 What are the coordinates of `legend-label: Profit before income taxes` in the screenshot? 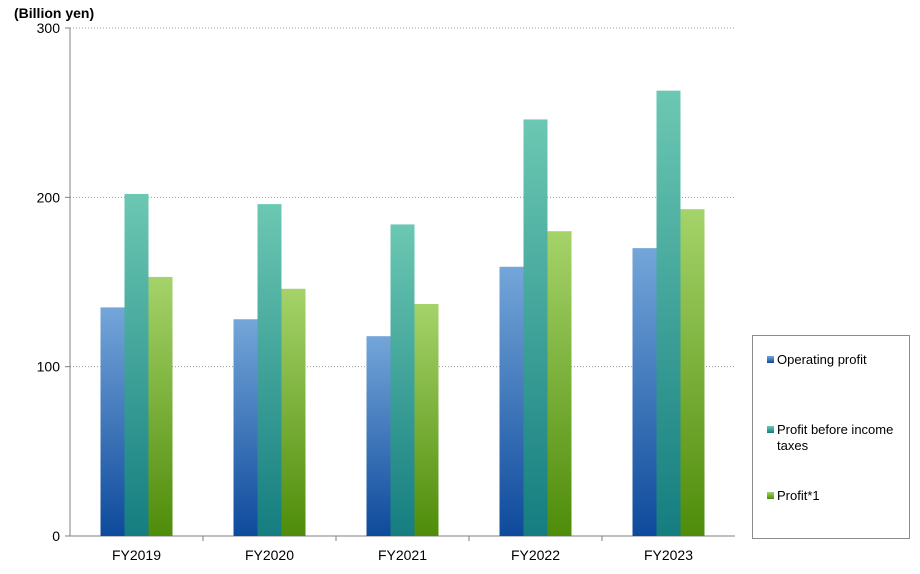 It's located at (835, 437).